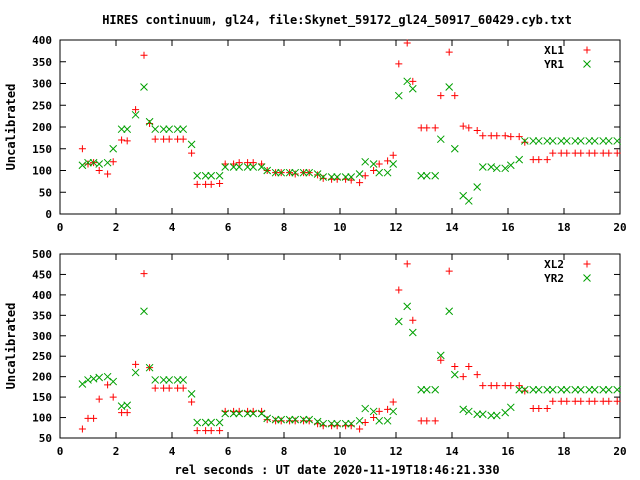  What do you see at coordinates (395, 227) in the screenshot?
I see `x-tick-label: 12` at bounding box center [395, 227].